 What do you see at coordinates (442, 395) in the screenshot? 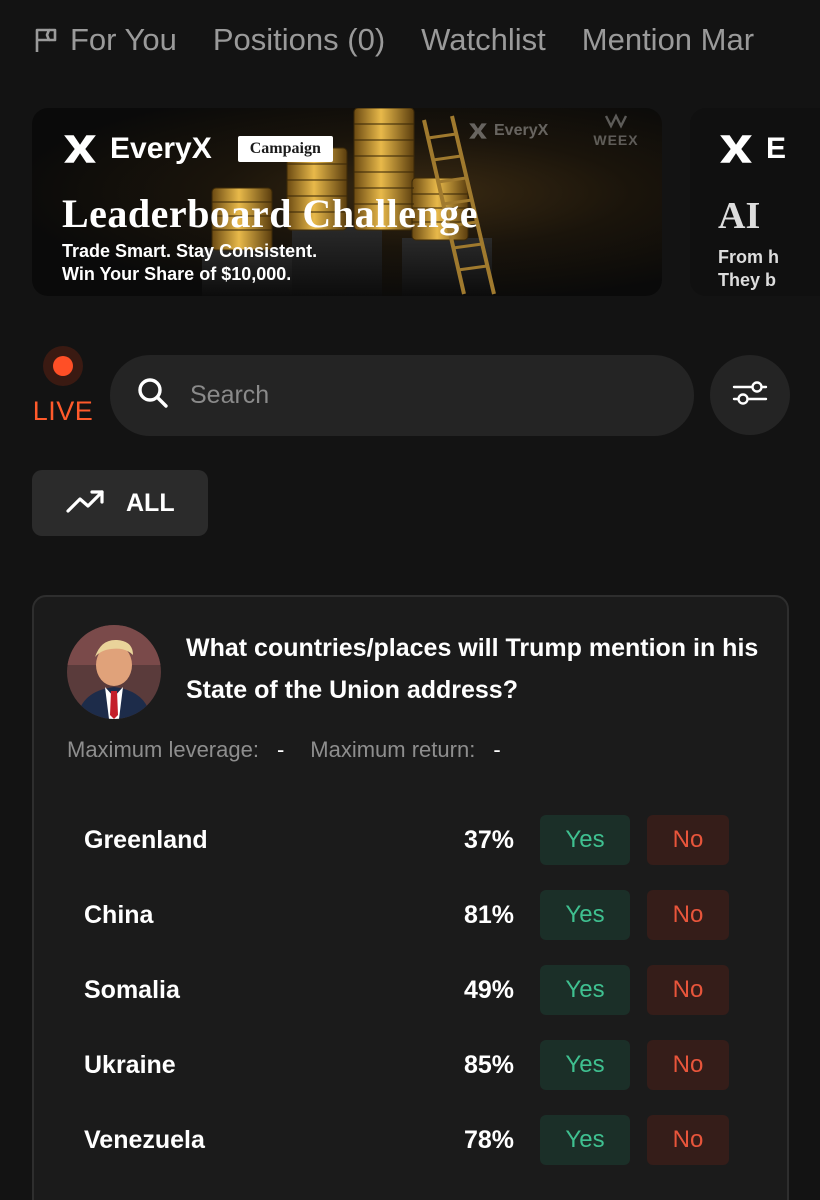
I see `search-input` at bounding box center [442, 395].